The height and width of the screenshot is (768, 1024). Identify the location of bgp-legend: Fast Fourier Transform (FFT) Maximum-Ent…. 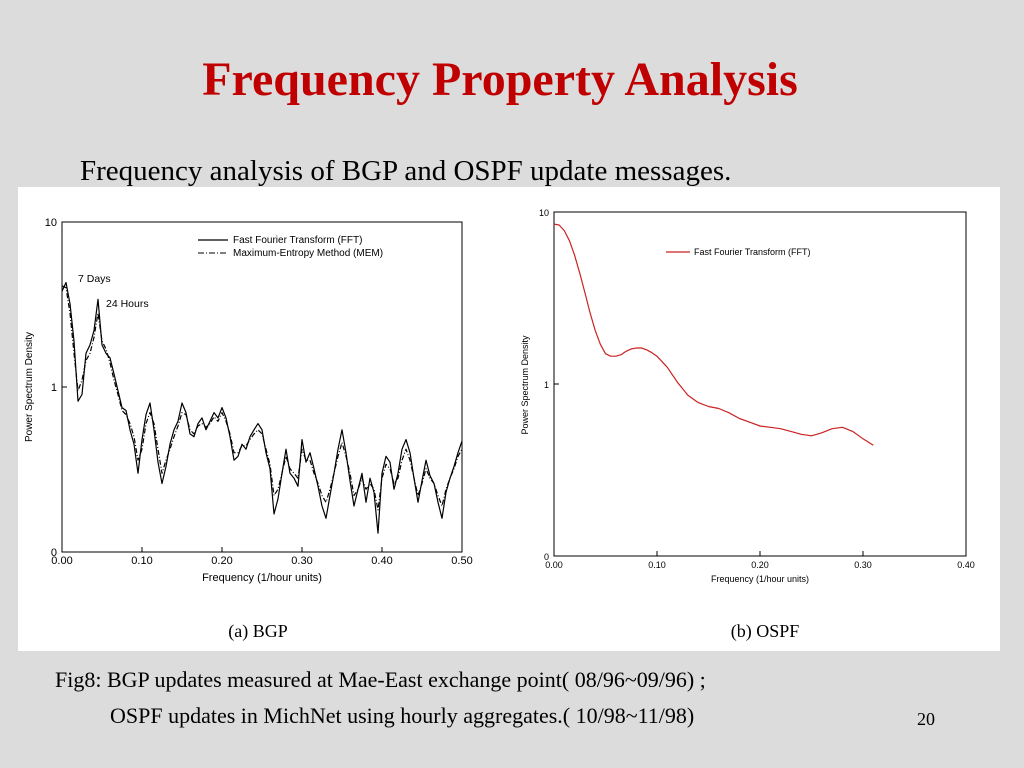
(290, 247).